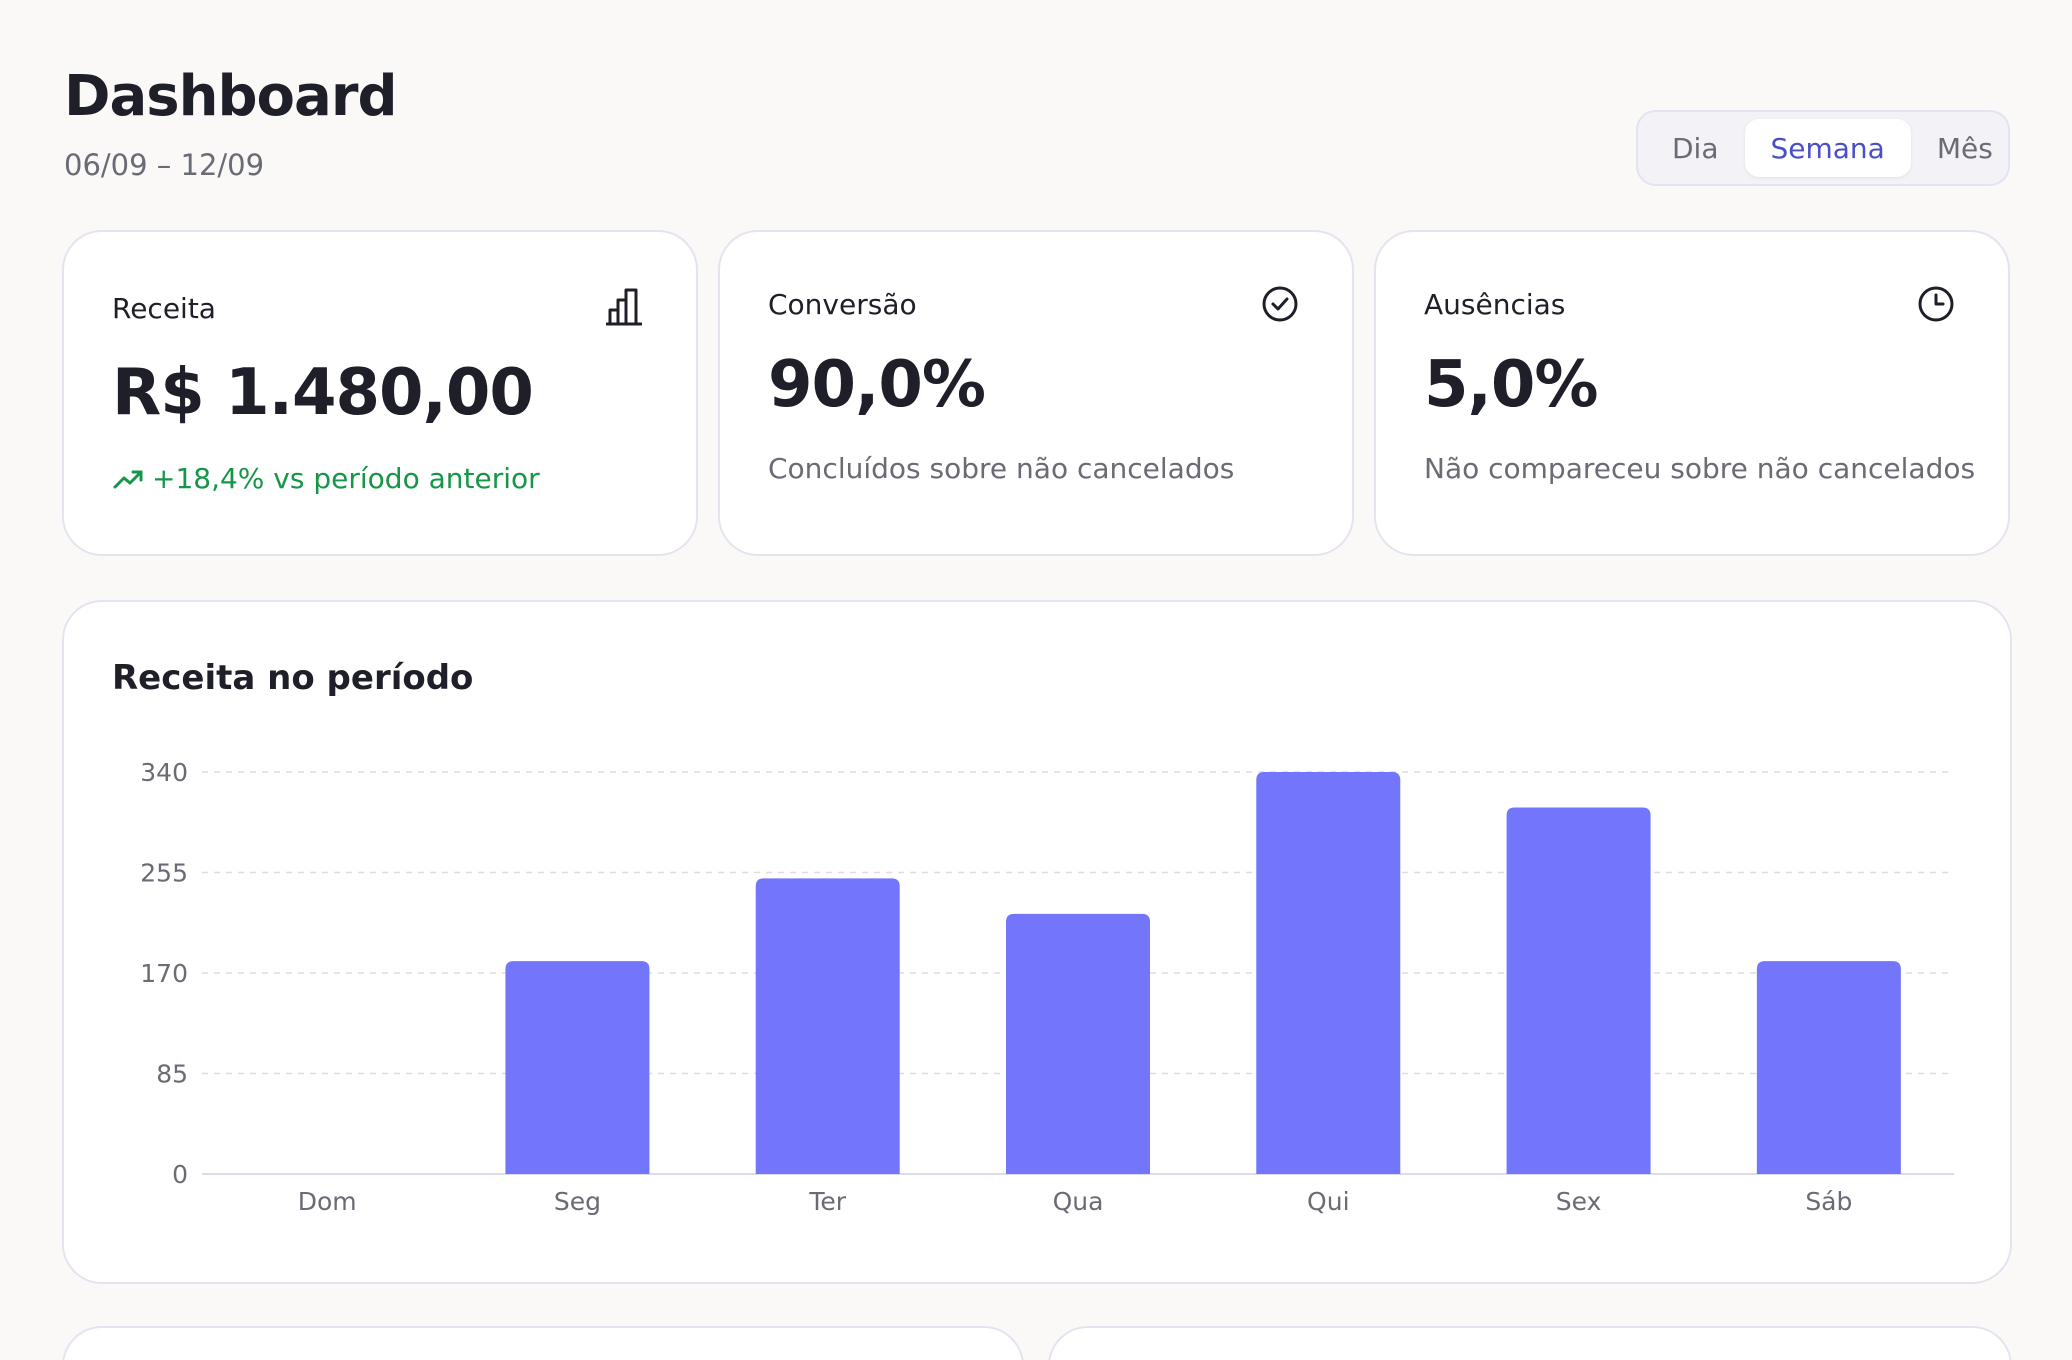 This screenshot has width=2072, height=1360. Describe the element at coordinates (1328, 1201) in the screenshot. I see `x-tick-label: Qui` at that location.